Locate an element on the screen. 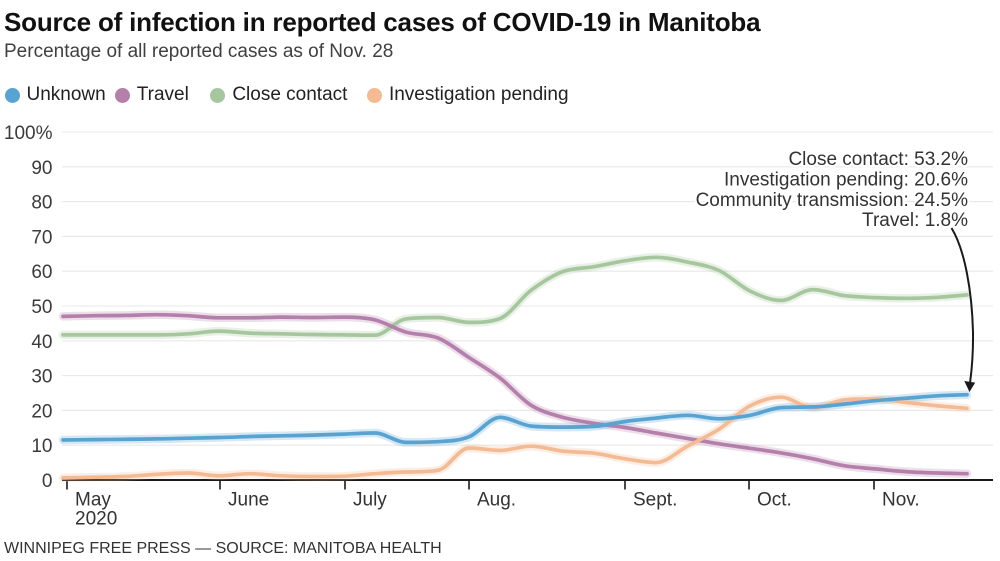  svg-text: Travel: 1.8% is located at coordinates (915, 220).